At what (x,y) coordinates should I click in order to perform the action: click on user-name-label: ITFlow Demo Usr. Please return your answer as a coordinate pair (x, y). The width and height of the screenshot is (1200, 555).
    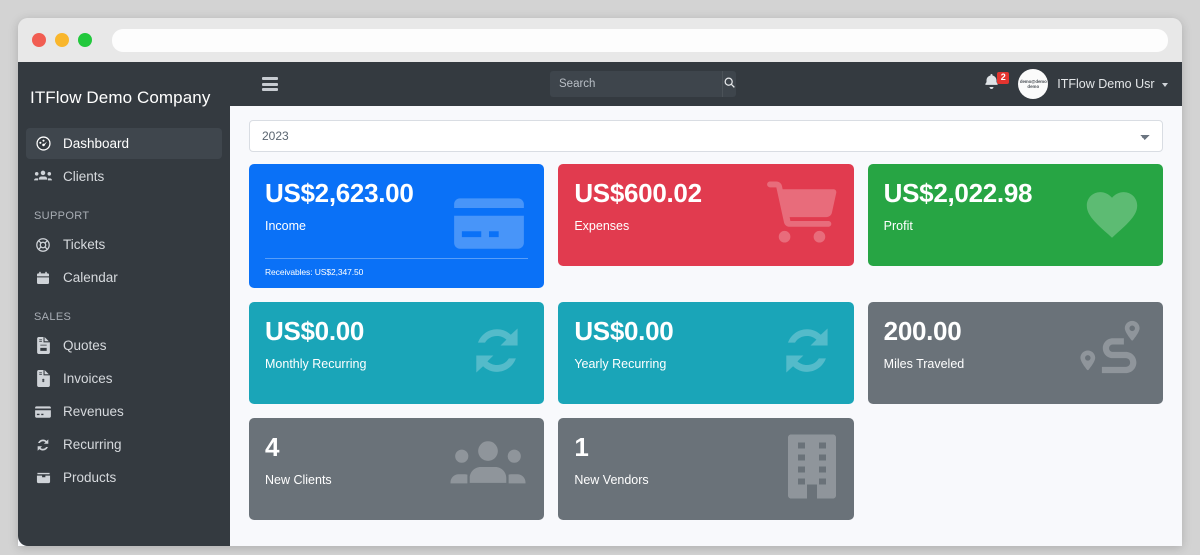
    Looking at the image, I should click on (1106, 84).